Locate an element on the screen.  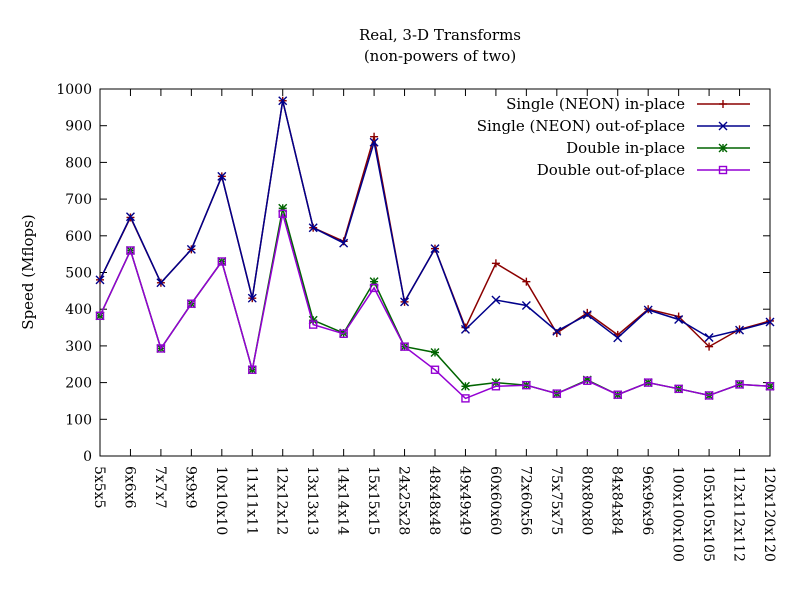
x-tick-label: 75x75x75 is located at coordinates (556, 500).